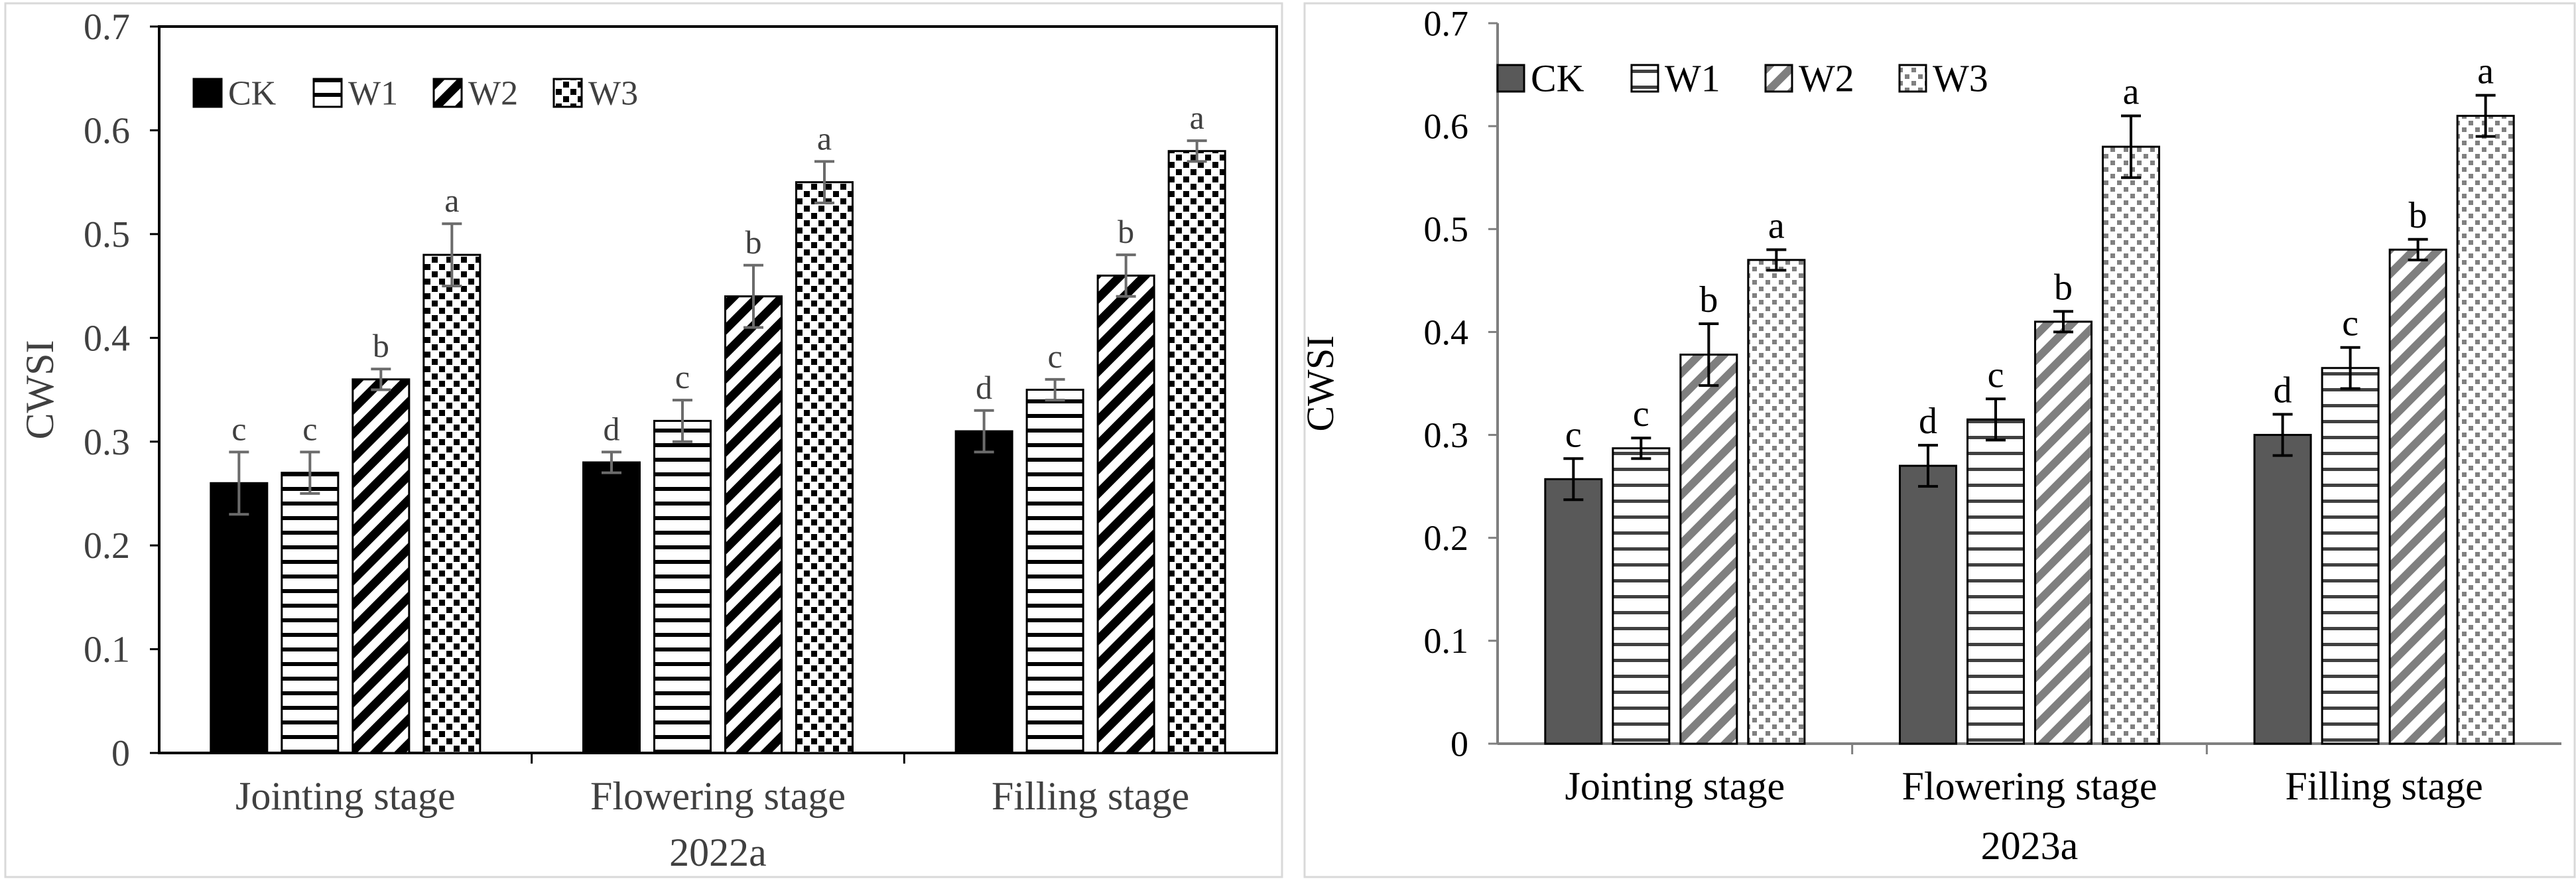 The width and height of the screenshot is (2576, 881). Describe the element at coordinates (718, 853) in the screenshot. I see `panel-caption: 2022a` at that location.